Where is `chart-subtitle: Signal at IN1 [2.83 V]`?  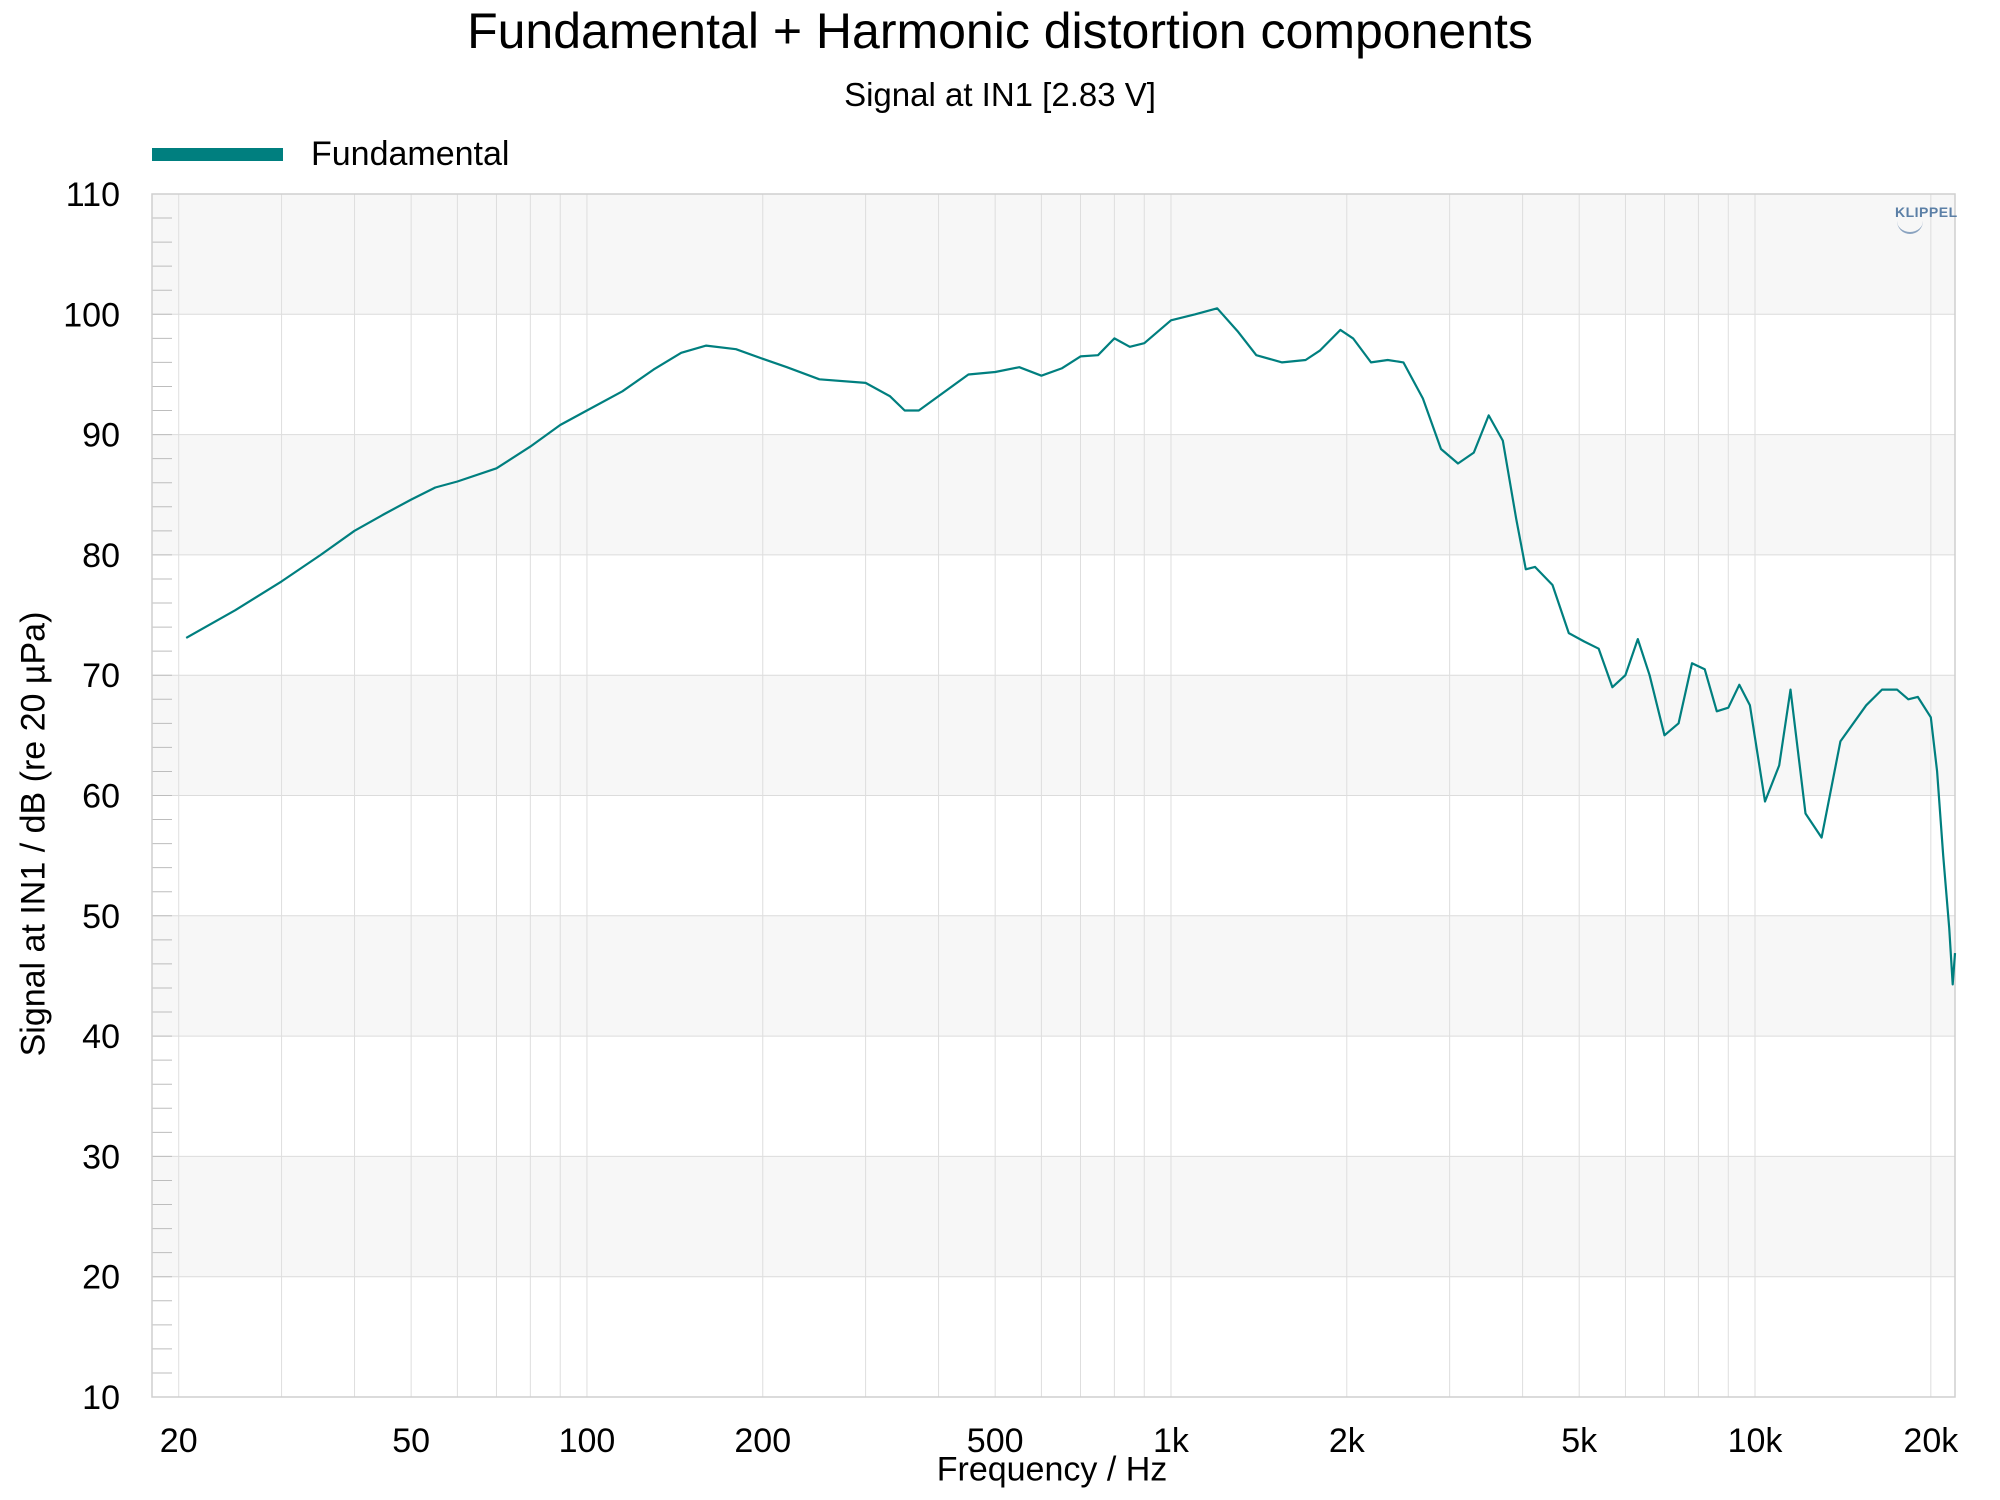 chart-subtitle: Signal at IN1 [2.83 V] is located at coordinates (1000, 94).